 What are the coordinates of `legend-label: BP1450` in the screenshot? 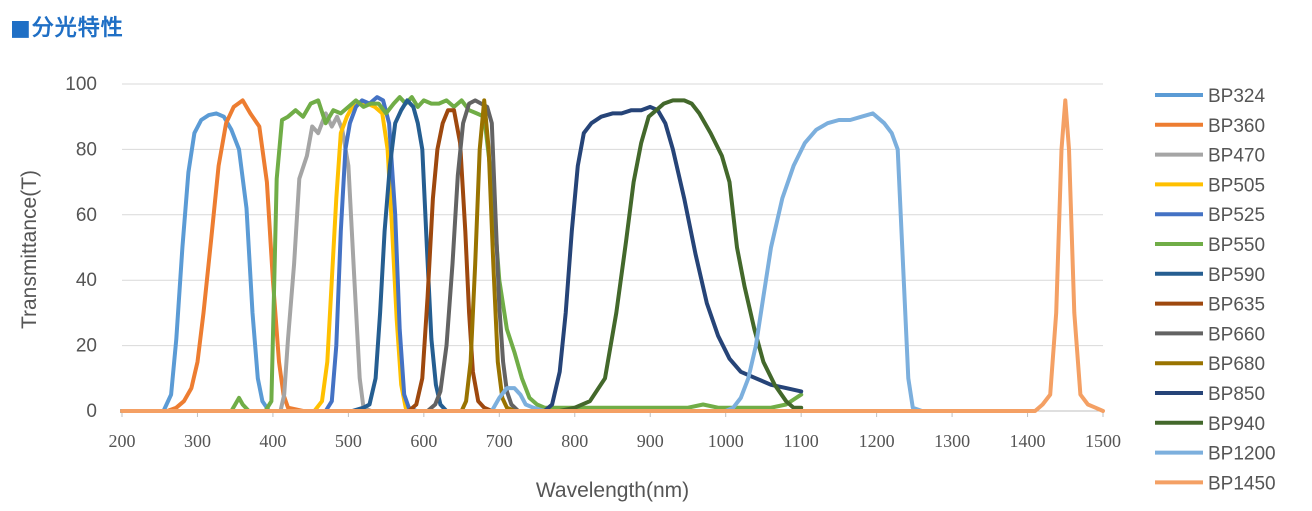 It's located at (1242, 483).